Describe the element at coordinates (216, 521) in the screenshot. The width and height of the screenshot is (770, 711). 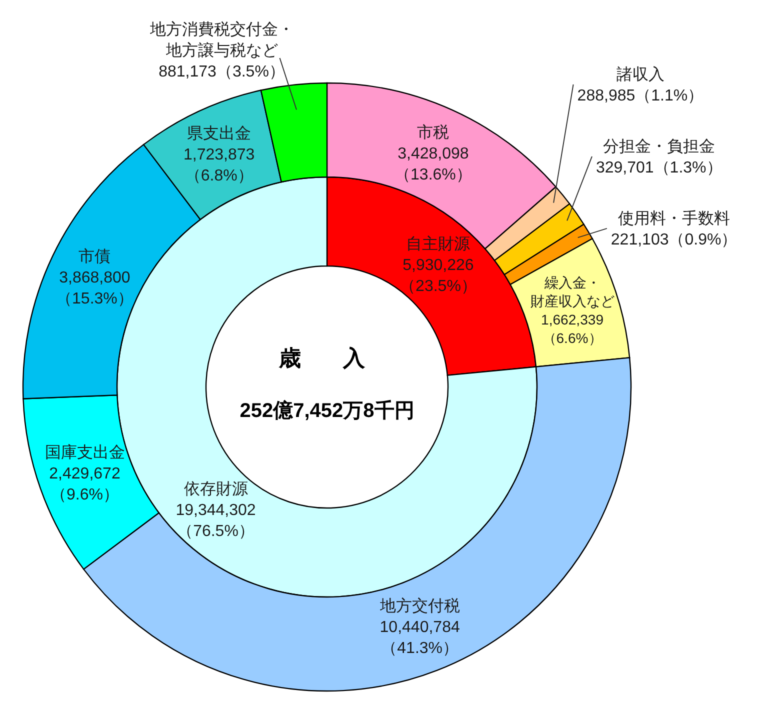
I see `data-label: 19,344,302（76.5%）` at that location.